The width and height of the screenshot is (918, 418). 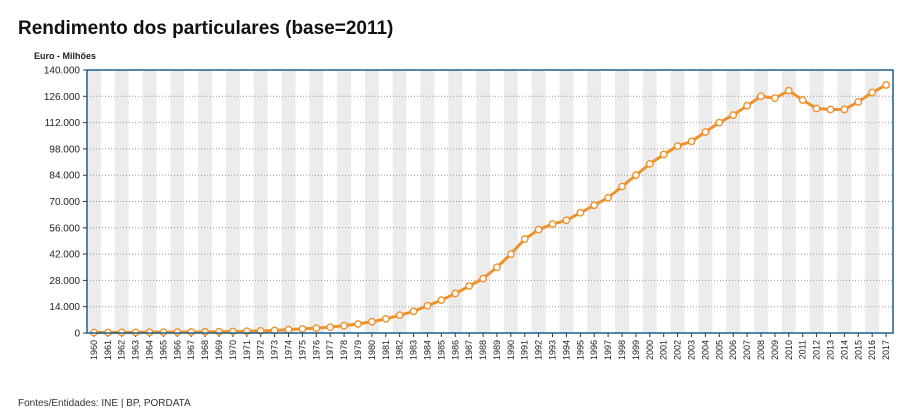 What do you see at coordinates (261, 350) in the screenshot?
I see `x-tick-label: 1972` at bounding box center [261, 350].